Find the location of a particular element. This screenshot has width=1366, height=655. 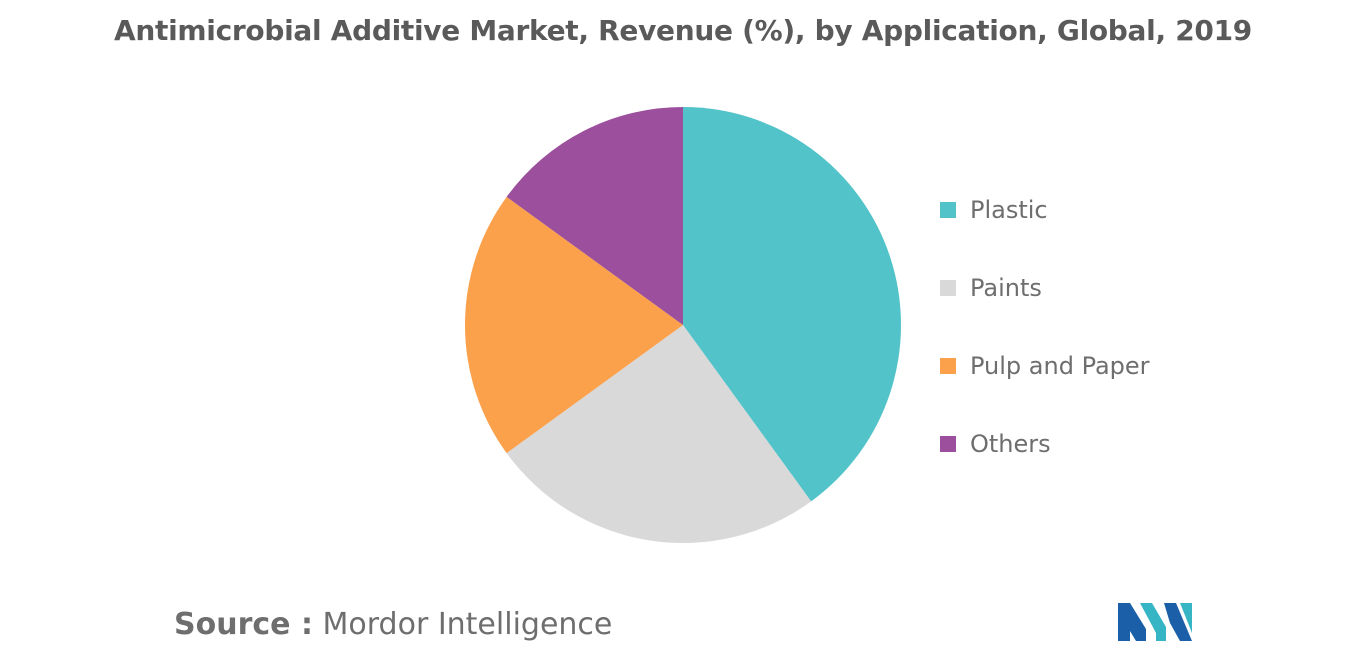

pie-slice-others is located at coordinates (594, 216).